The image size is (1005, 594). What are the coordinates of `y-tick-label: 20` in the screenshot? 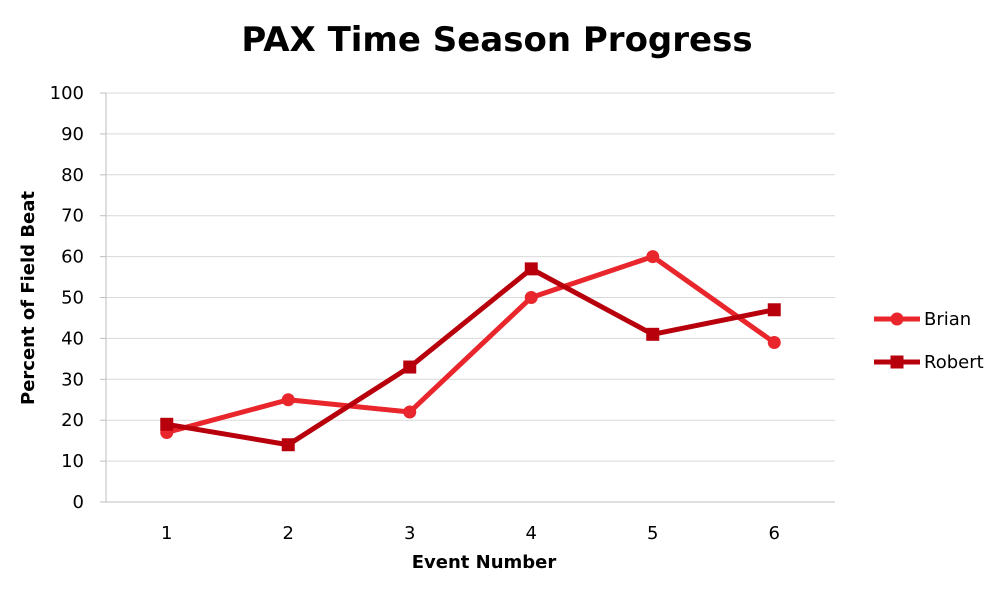 It's located at (72, 420).